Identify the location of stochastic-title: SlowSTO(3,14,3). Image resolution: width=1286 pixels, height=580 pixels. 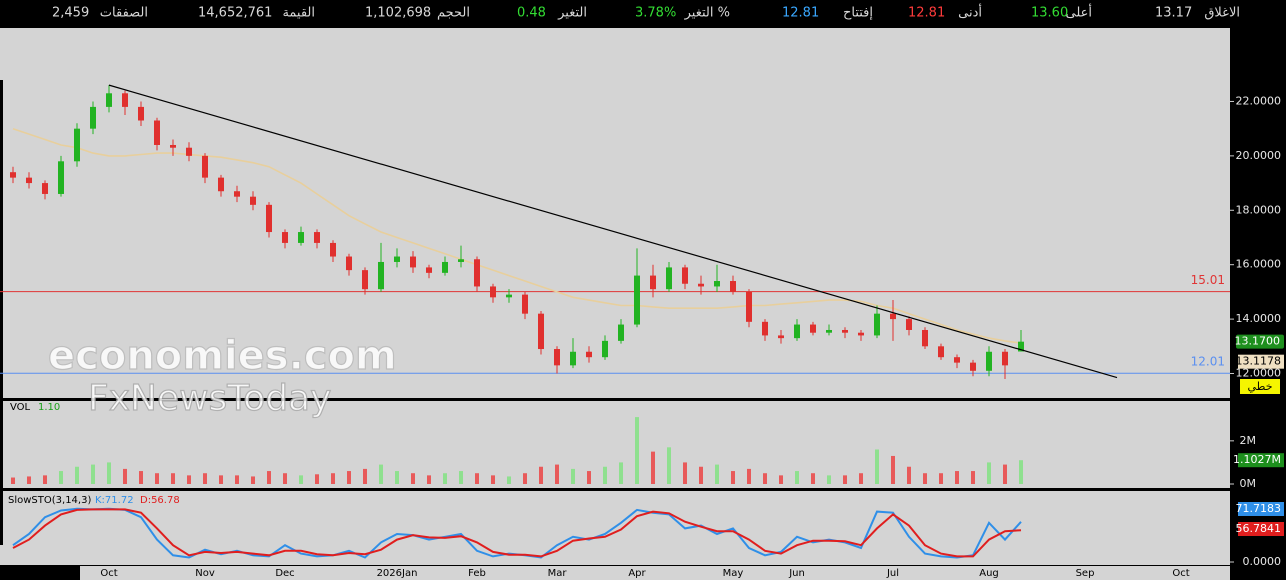
(49, 500).